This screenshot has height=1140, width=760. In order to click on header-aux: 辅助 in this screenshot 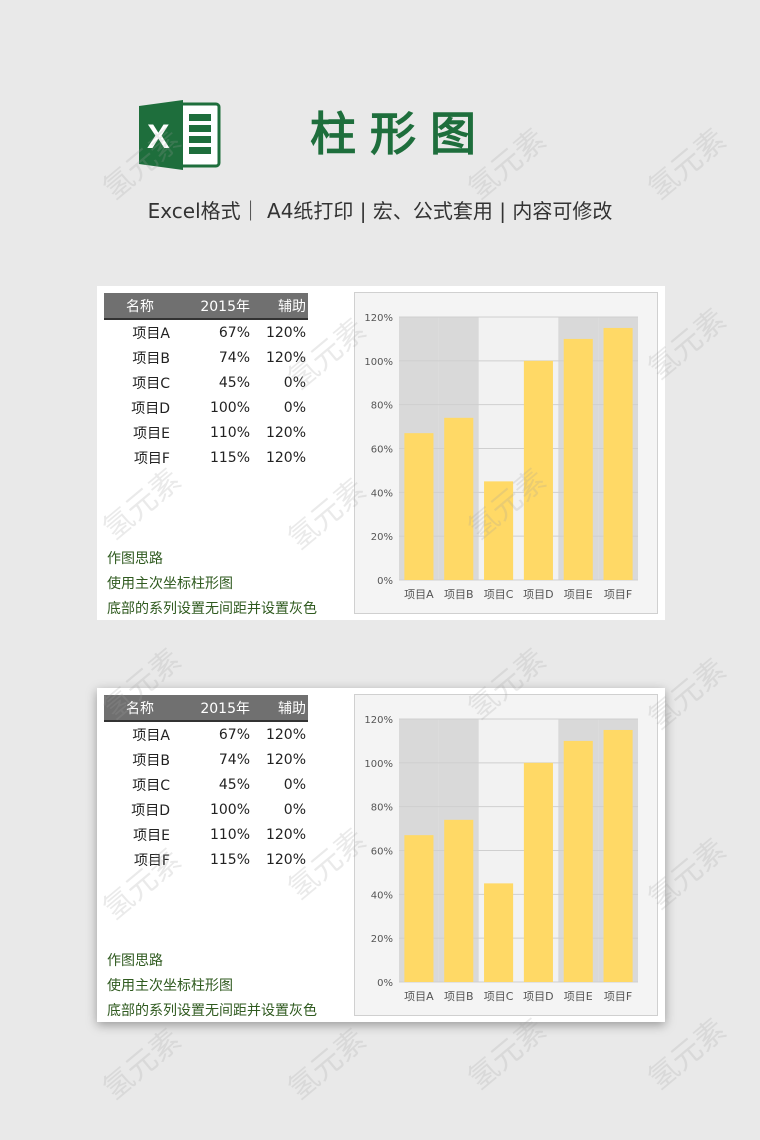, I will do `click(292, 708)`.